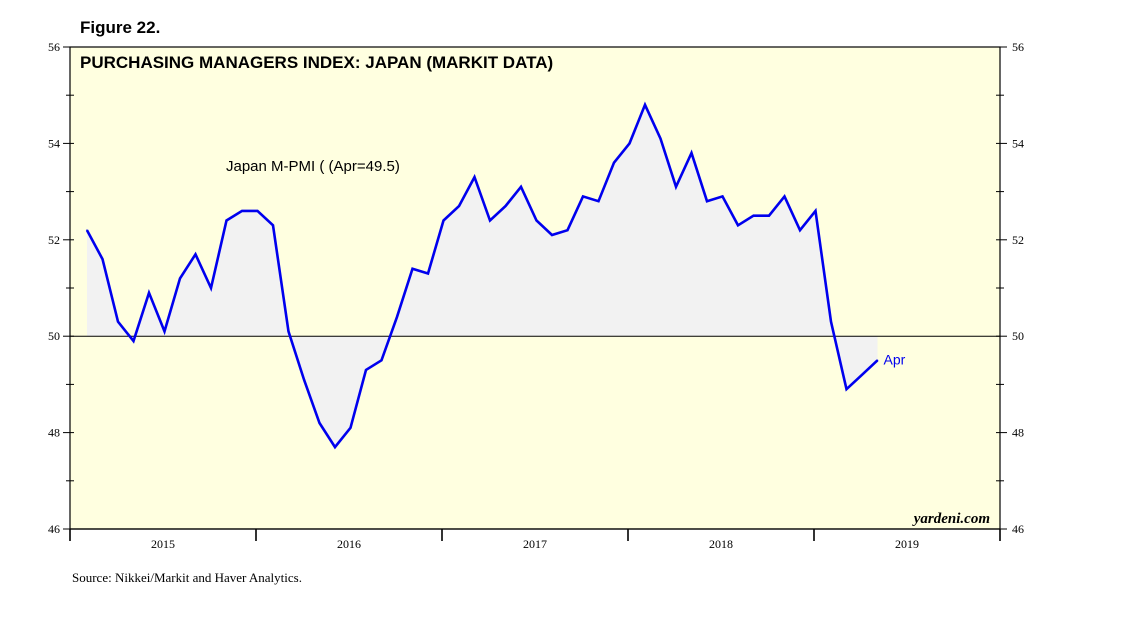 This screenshot has width=1138, height=622. Describe the element at coordinates (54, 433) in the screenshot. I see `y-tick-label-left: 48` at that location.